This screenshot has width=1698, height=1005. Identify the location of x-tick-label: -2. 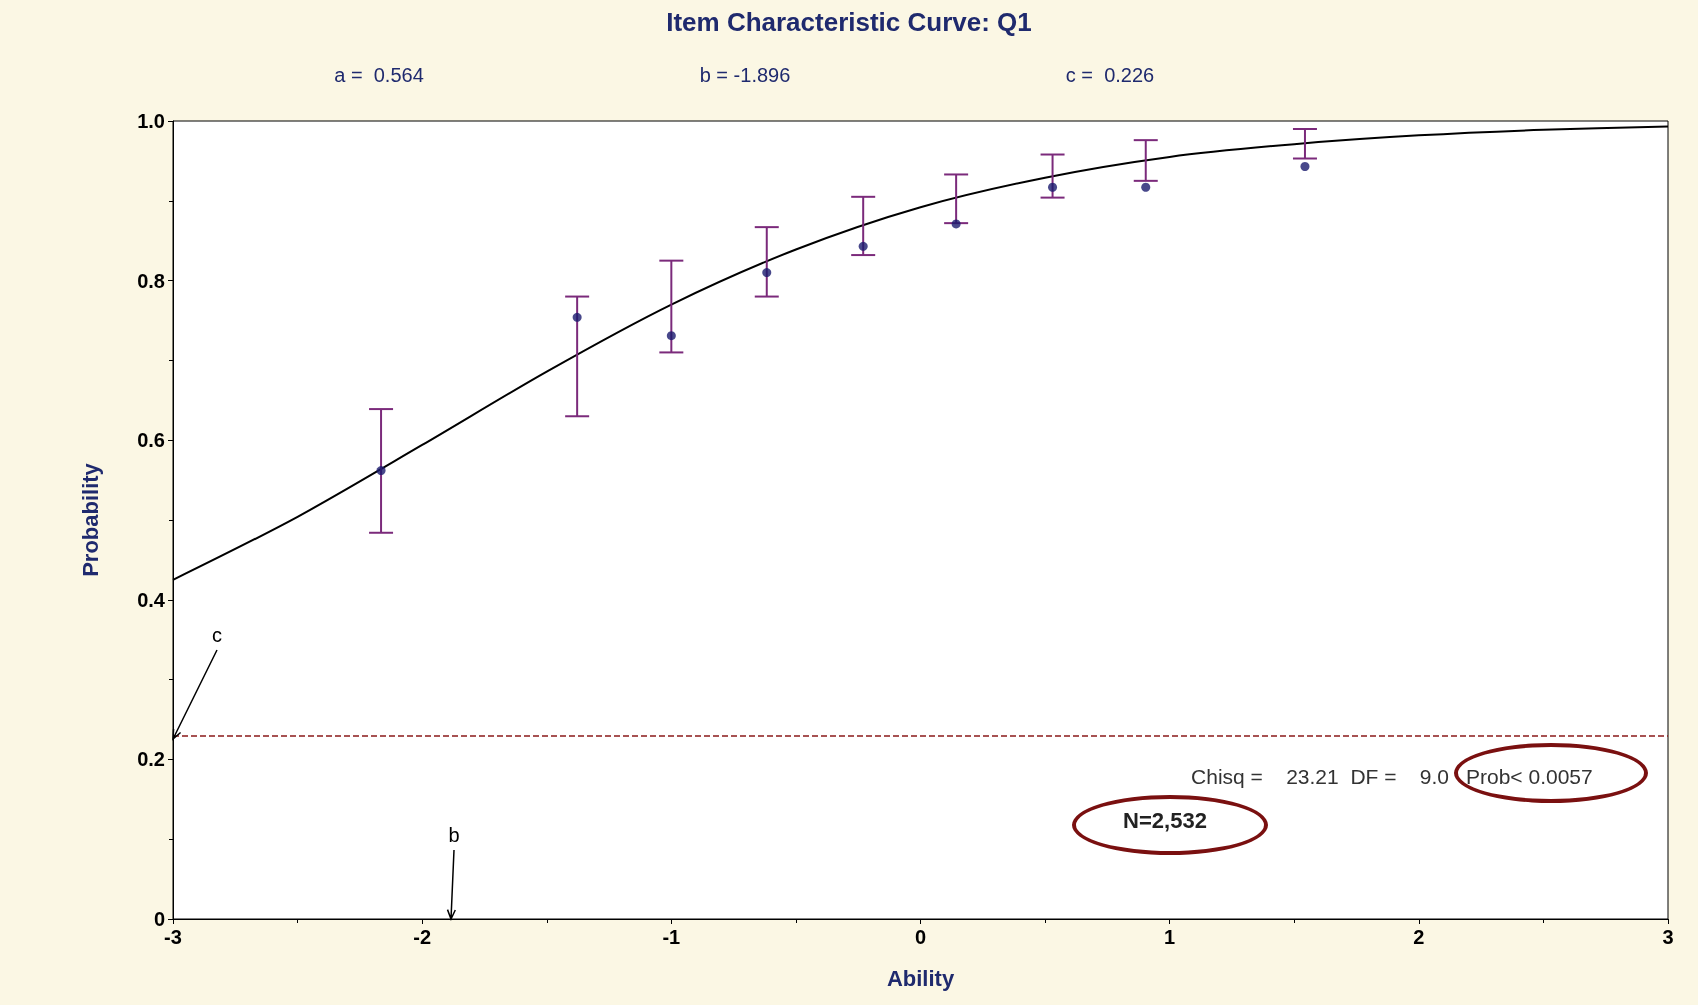
(422, 937).